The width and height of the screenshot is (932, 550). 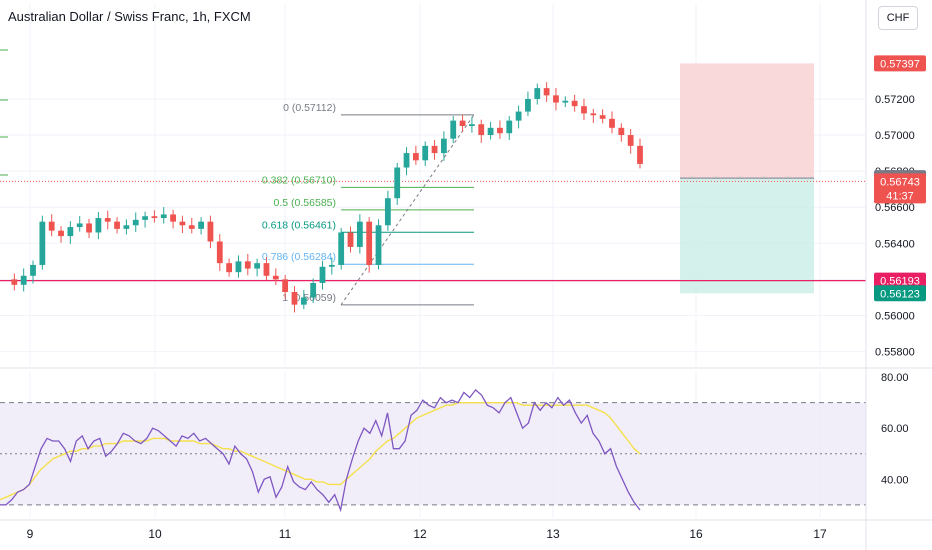 I want to click on price-label: 0.56743, so click(x=900, y=182).